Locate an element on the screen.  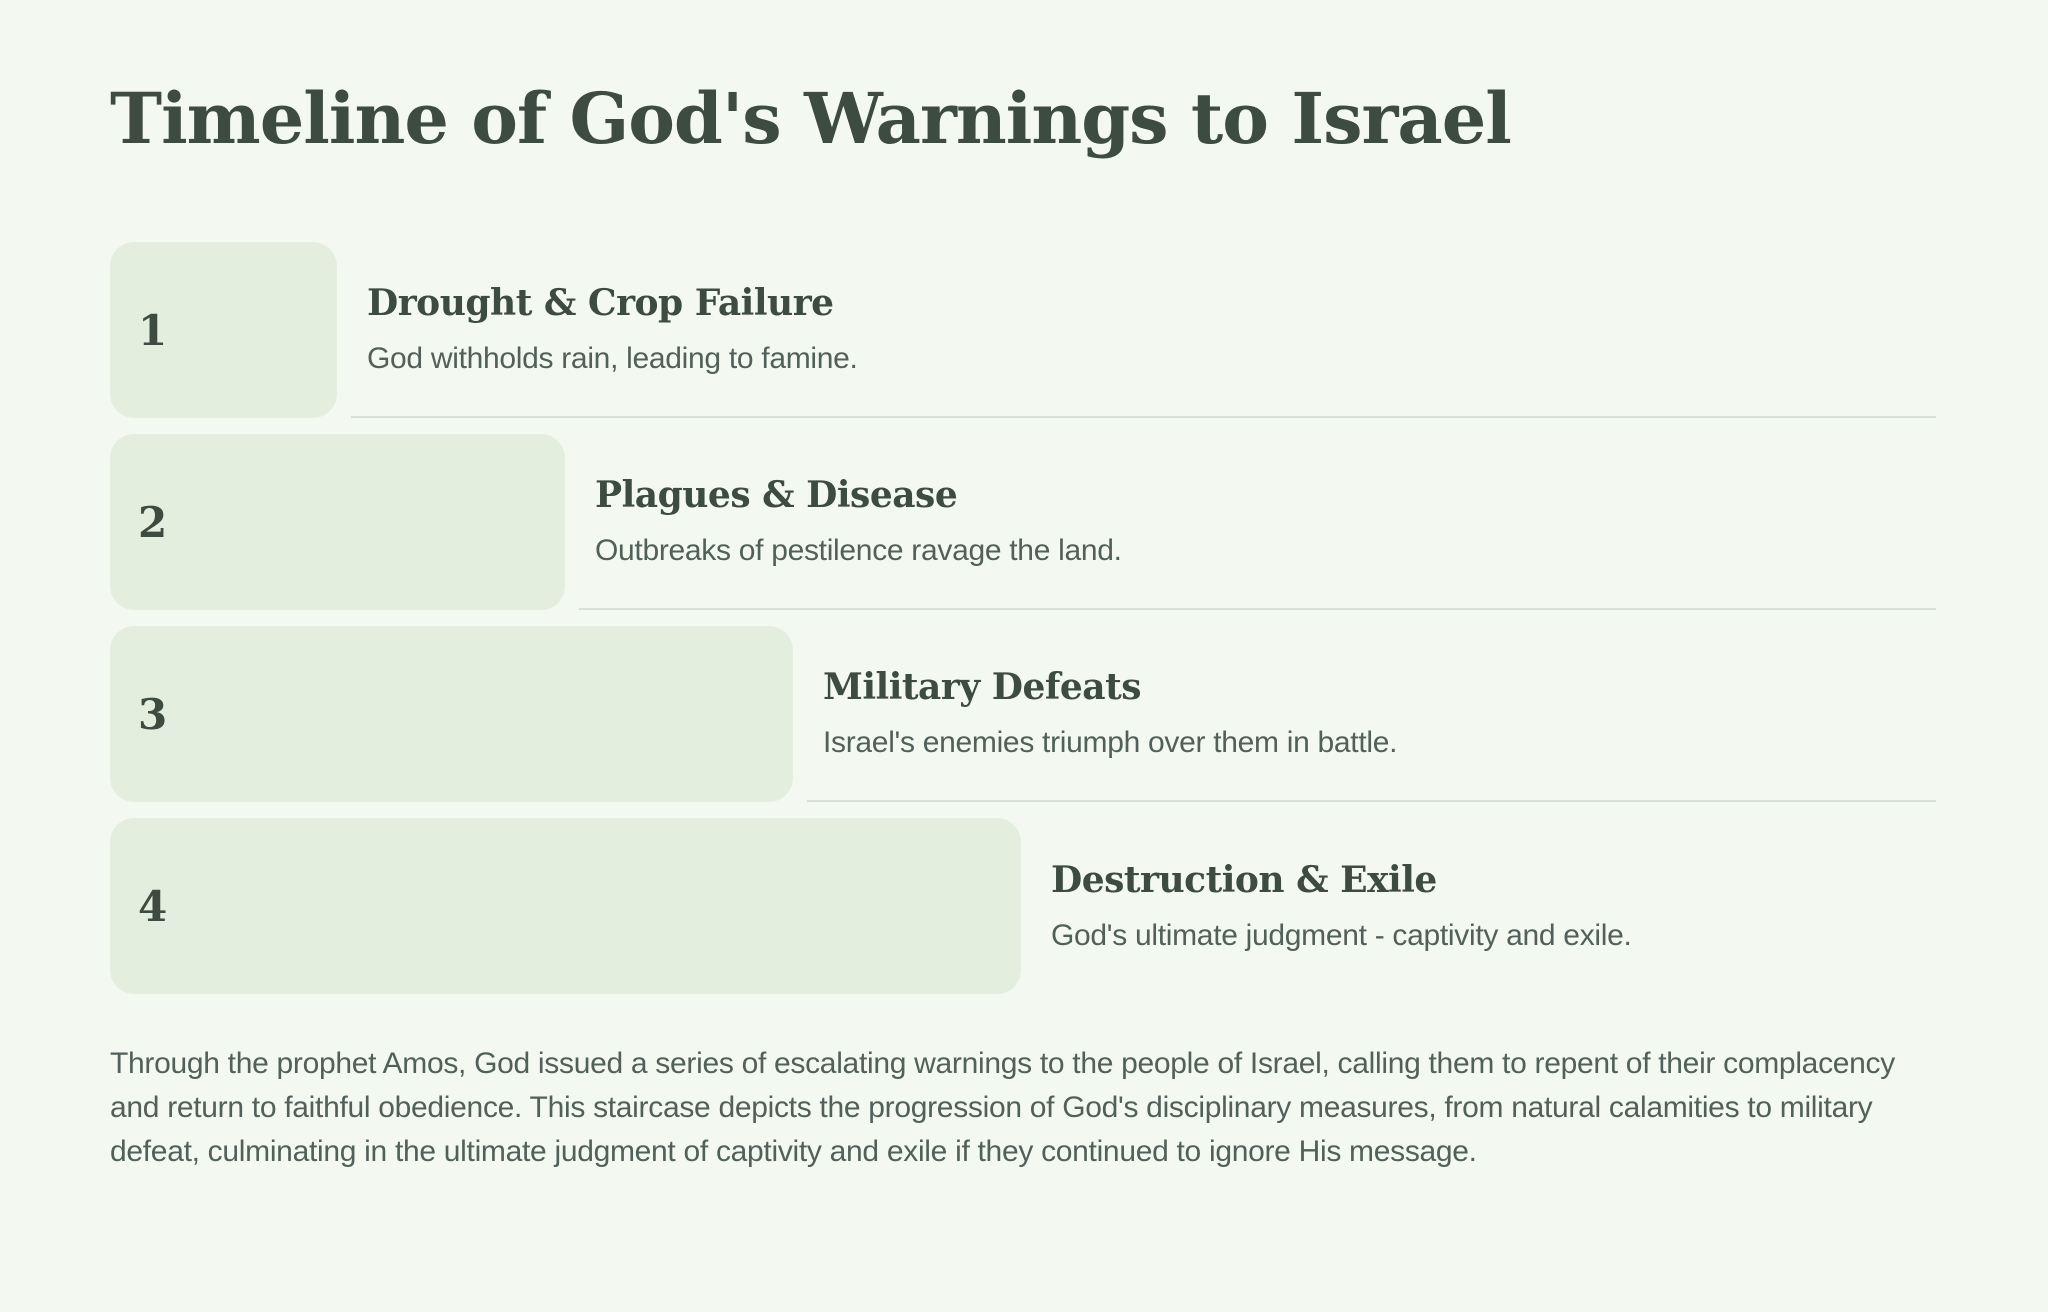
step-4-number: 4 is located at coordinates (153, 906).